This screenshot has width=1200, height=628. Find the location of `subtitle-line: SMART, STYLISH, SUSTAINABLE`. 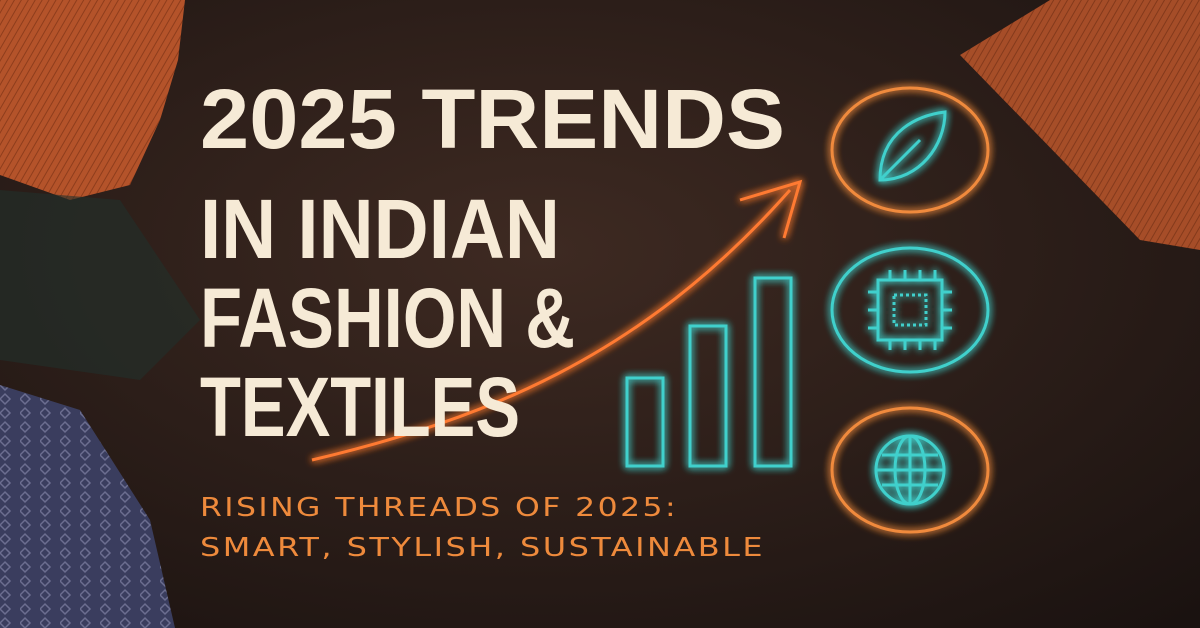

subtitle-line: SMART, STYLISH, SUSTAINABLE is located at coordinates (482, 548).